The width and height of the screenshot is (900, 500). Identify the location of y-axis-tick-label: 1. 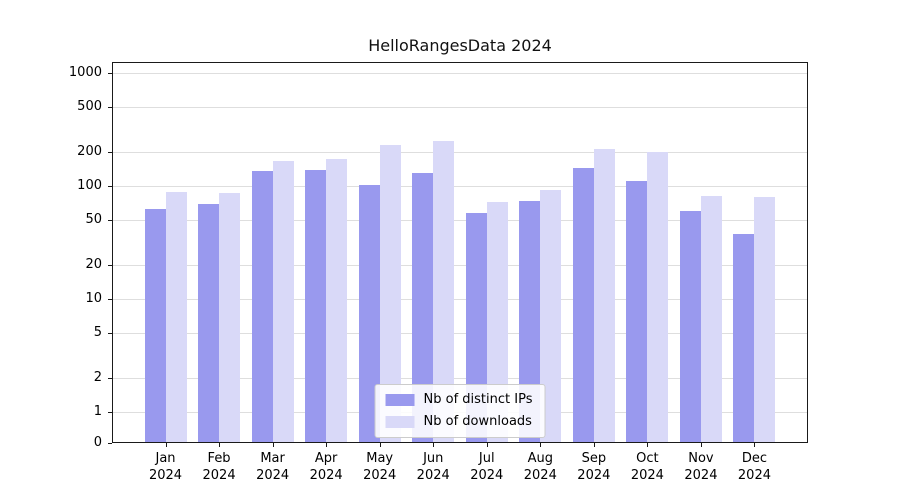
(97, 411).